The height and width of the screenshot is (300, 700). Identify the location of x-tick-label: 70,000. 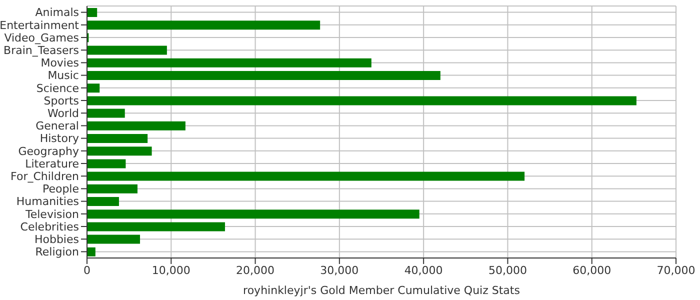
(676, 270).